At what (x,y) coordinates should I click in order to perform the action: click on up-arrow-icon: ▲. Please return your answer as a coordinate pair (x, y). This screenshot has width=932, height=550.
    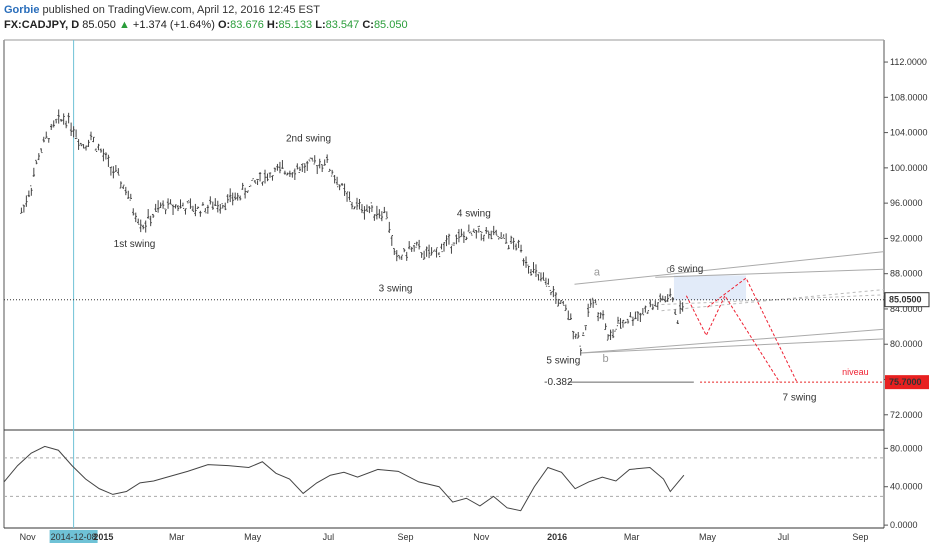
    Looking at the image, I should click on (124, 25).